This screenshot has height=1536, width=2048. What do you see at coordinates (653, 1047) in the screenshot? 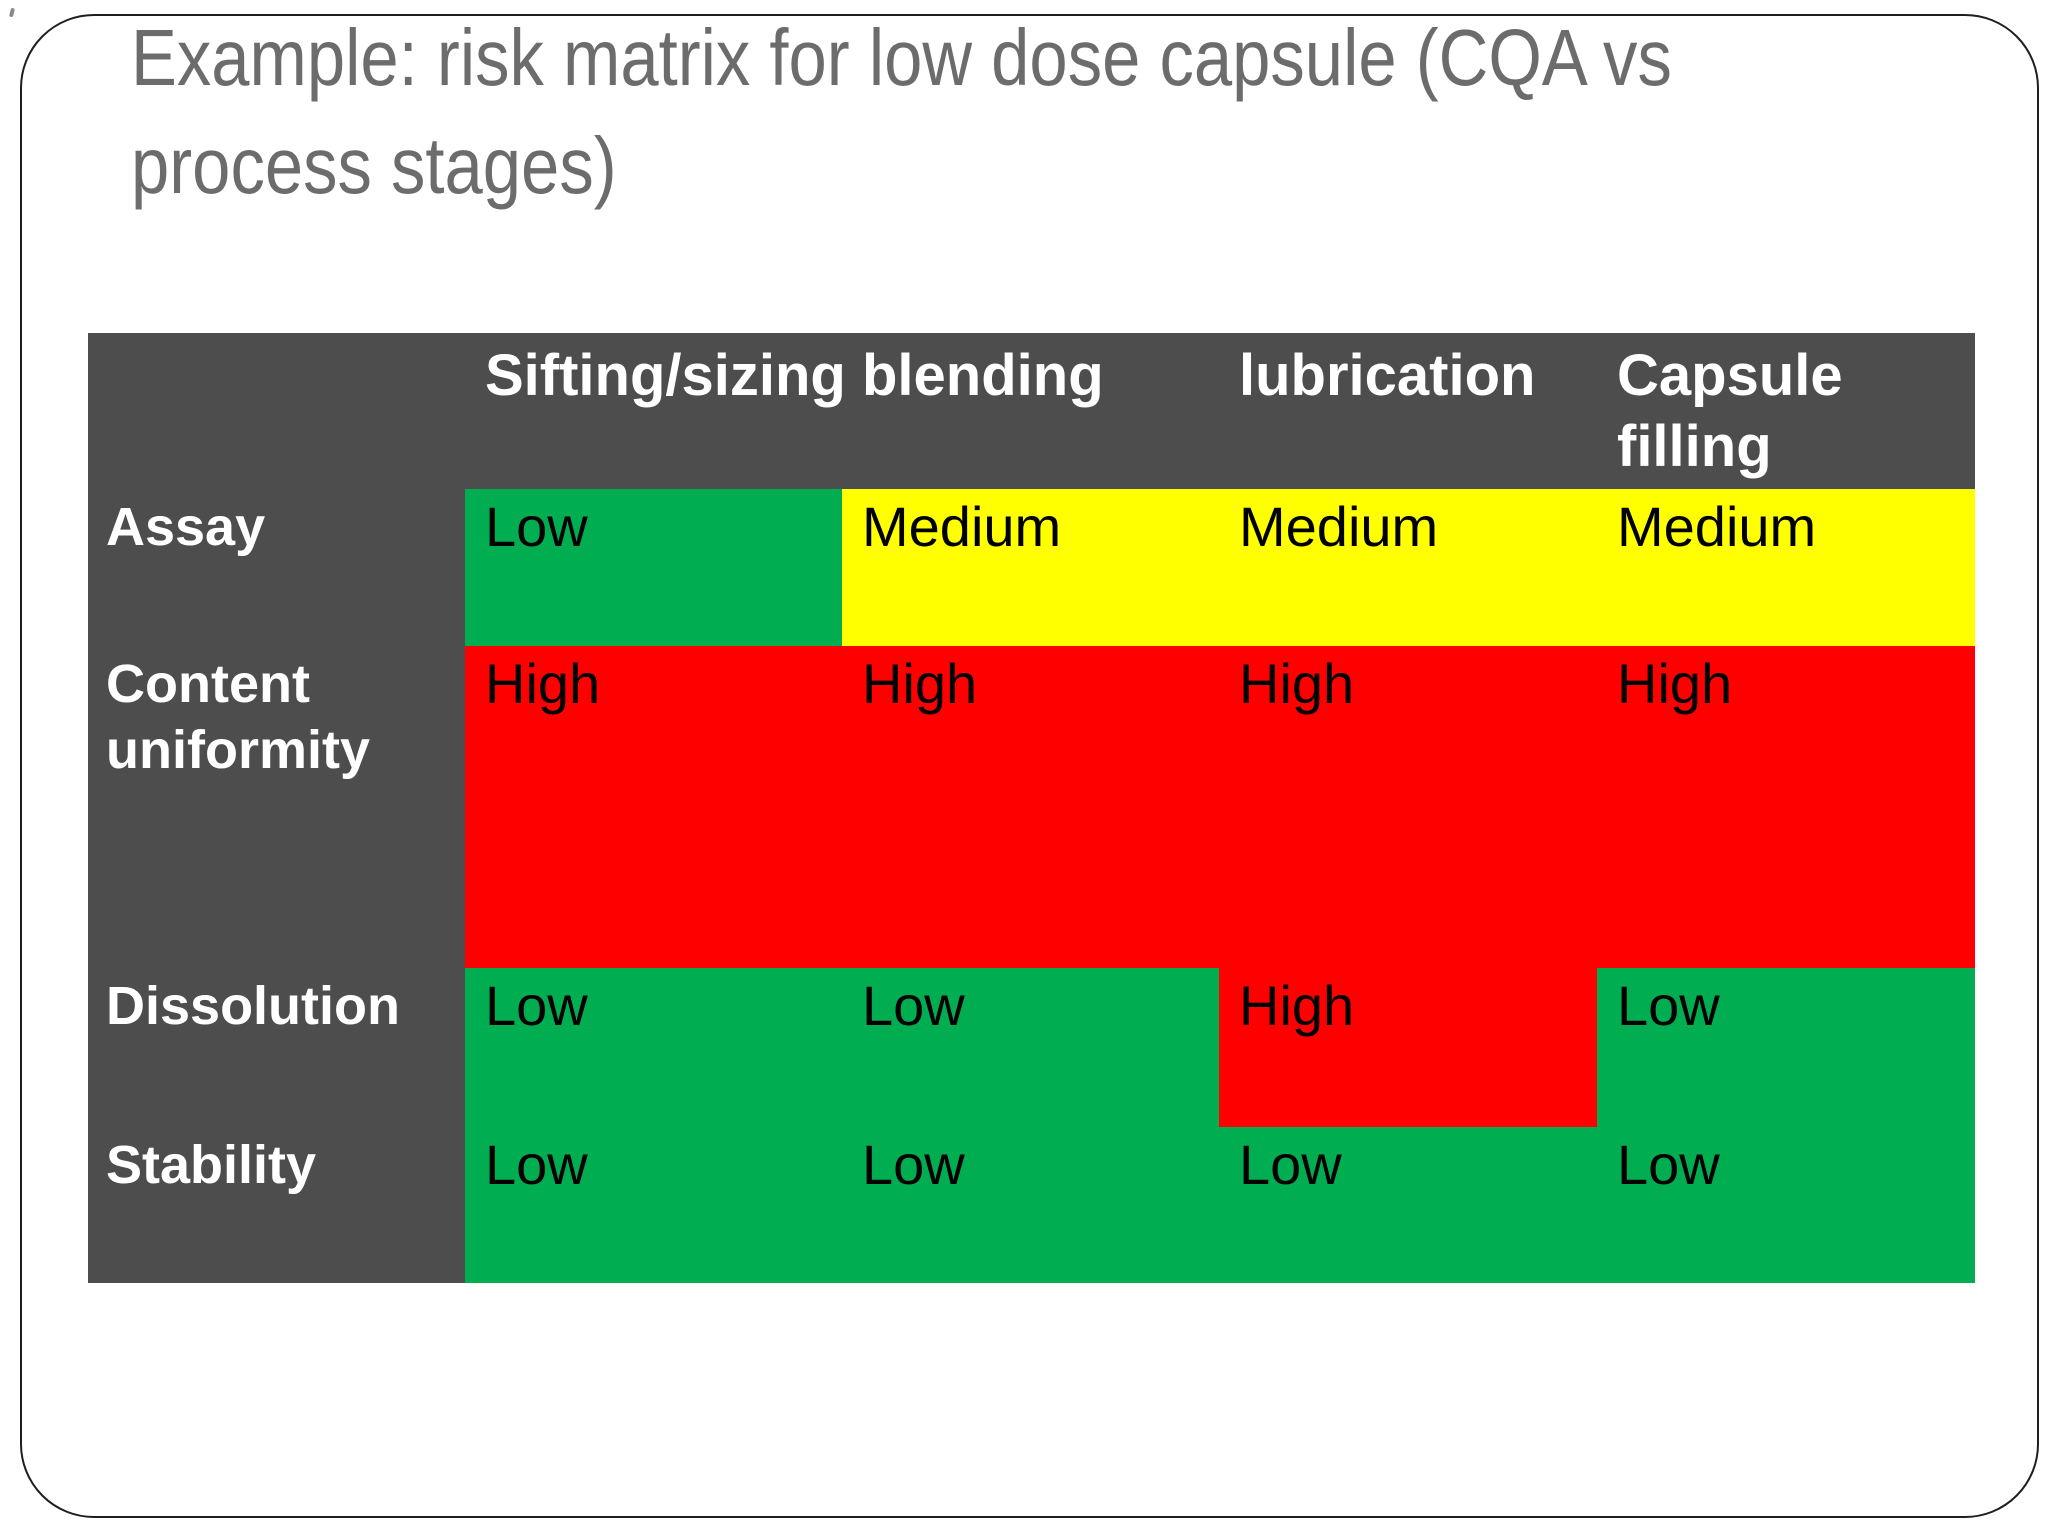
I see `matrix-cell-dissolution-sifting: Low` at bounding box center [653, 1047].